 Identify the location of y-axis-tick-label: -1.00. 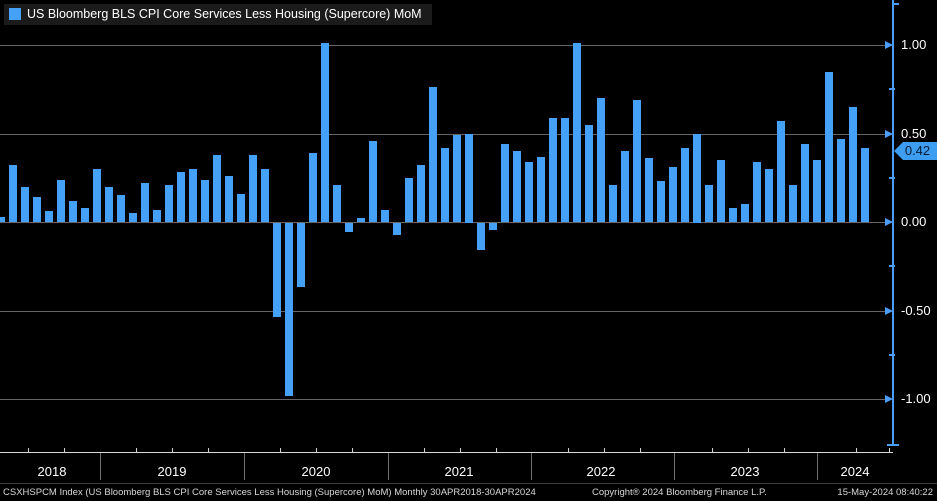
(916, 398).